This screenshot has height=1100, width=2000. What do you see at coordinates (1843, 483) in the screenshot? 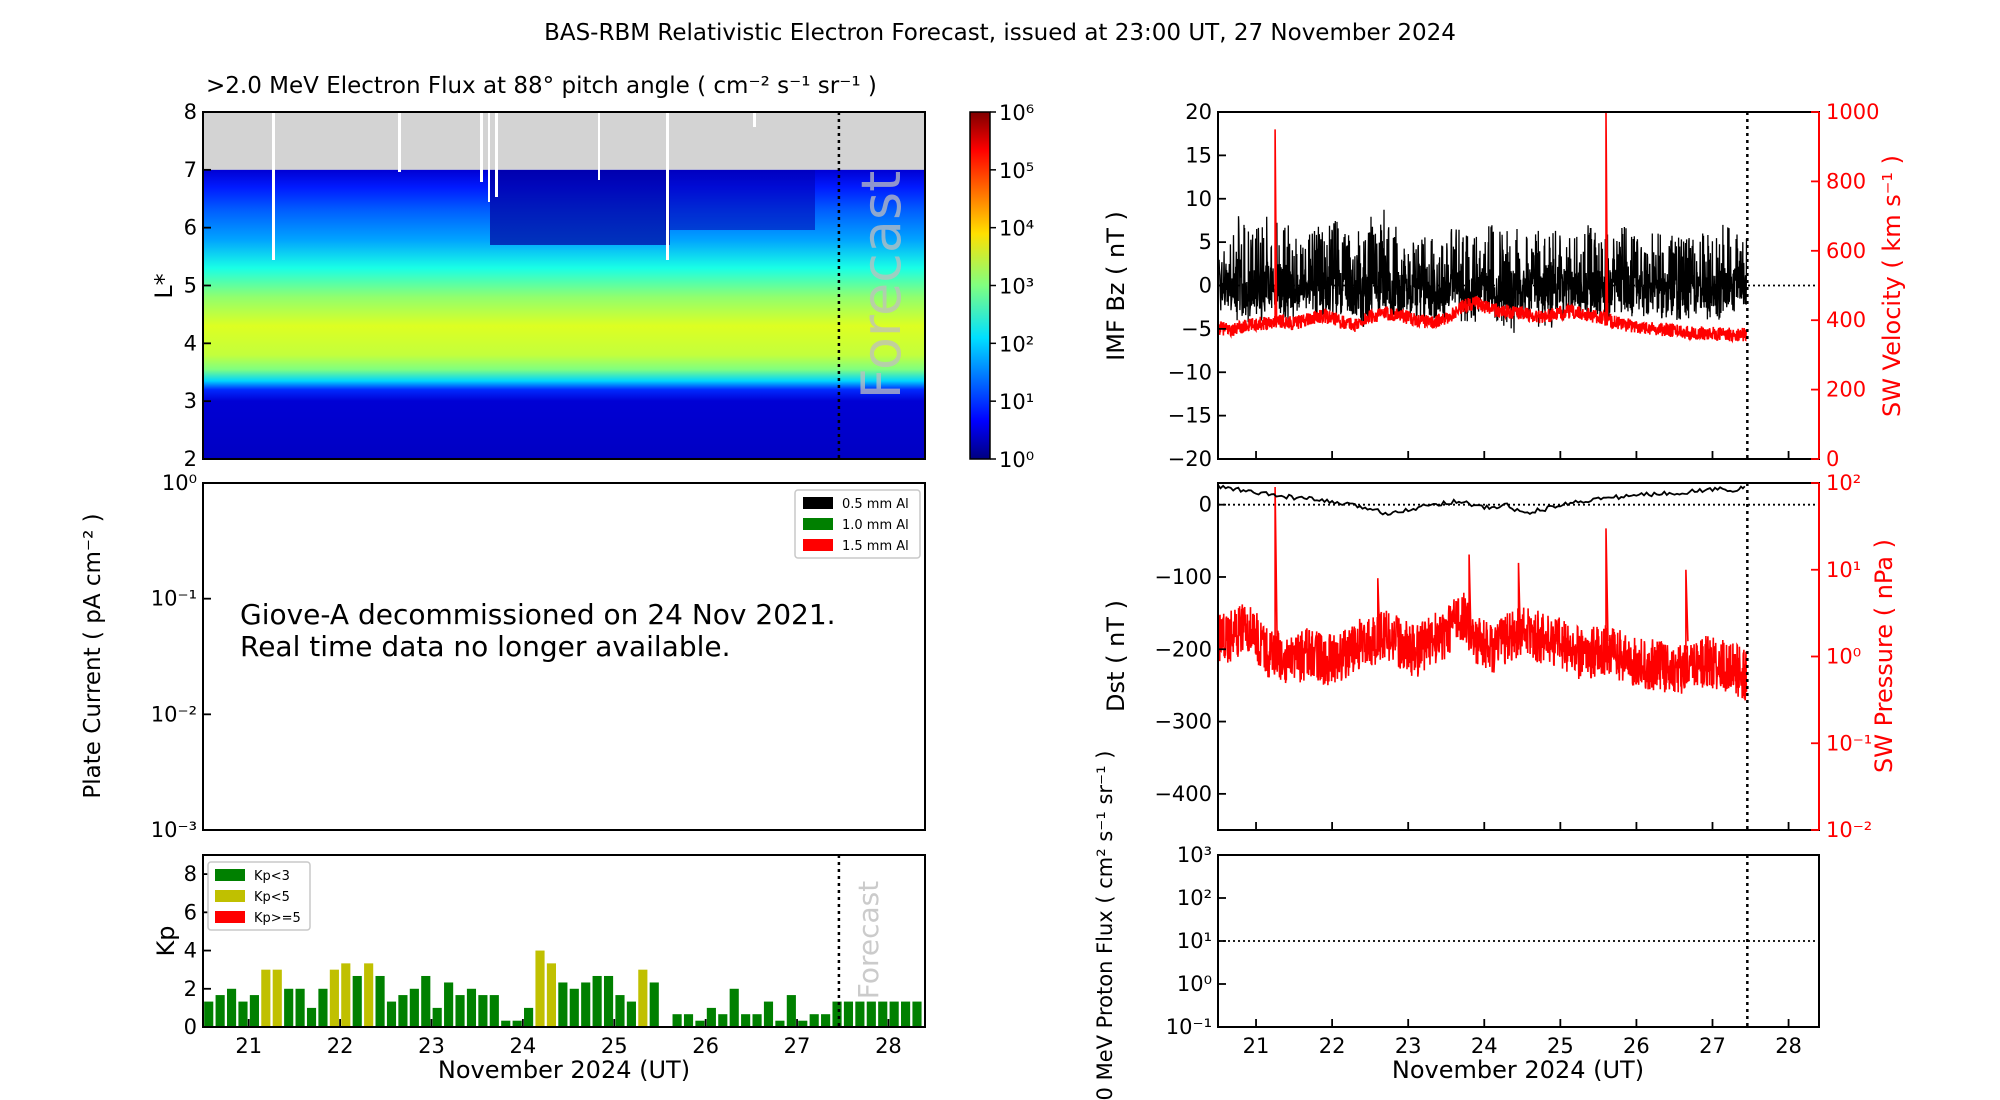
I see `sw-pressure-tick-label: 10²` at bounding box center [1843, 483].